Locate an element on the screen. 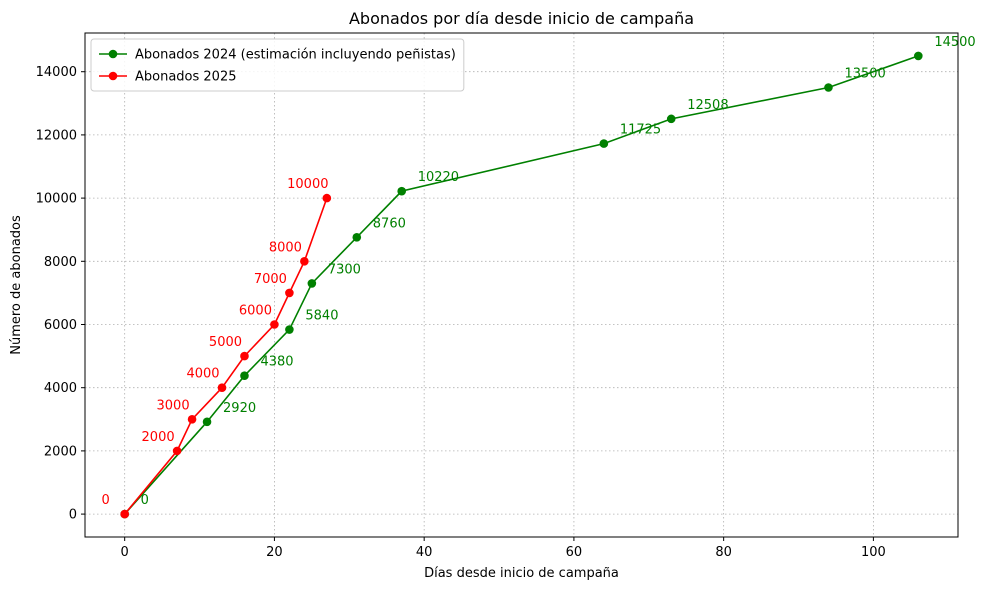 This screenshot has height=590, width=987. x-axis-label: Días desde inicio de campaña is located at coordinates (521, 573).